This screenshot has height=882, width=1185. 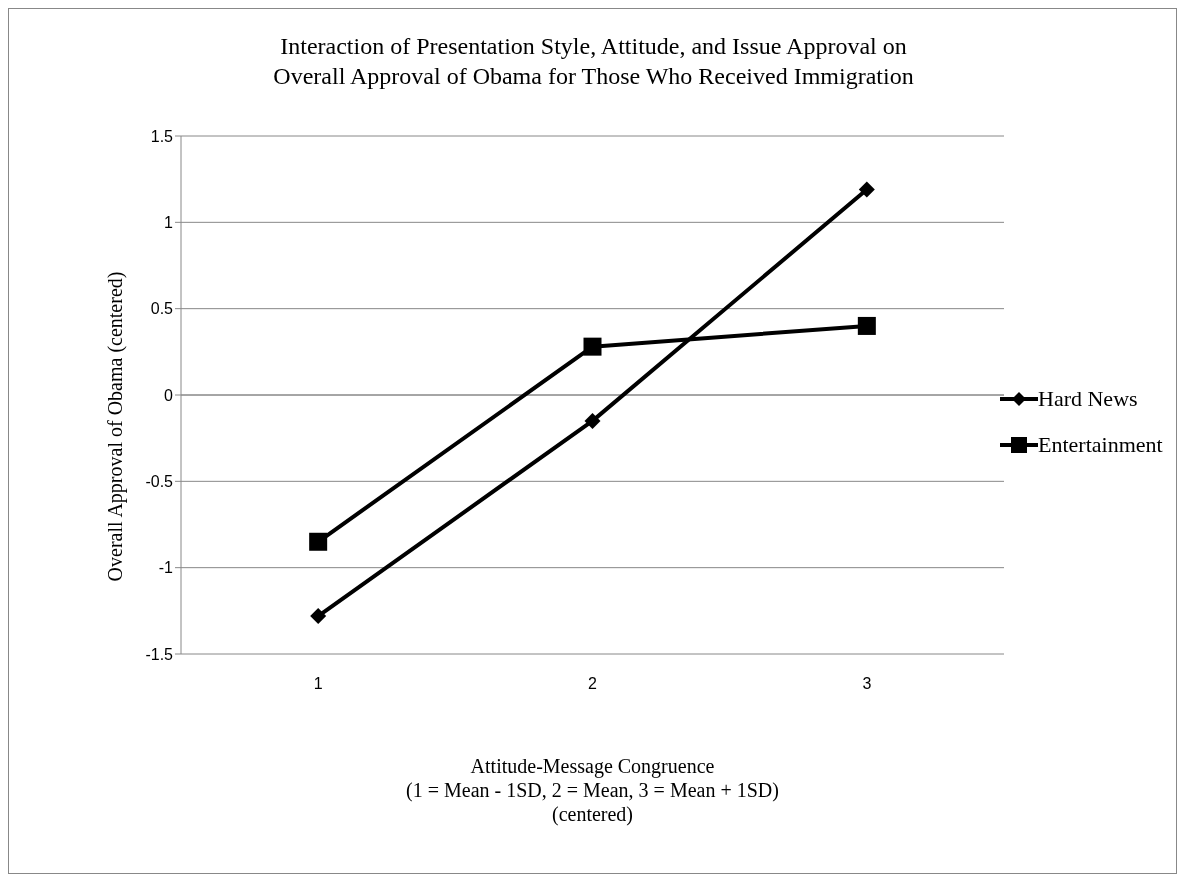 What do you see at coordinates (1100, 445) in the screenshot?
I see `legend-label: Entertainment` at bounding box center [1100, 445].